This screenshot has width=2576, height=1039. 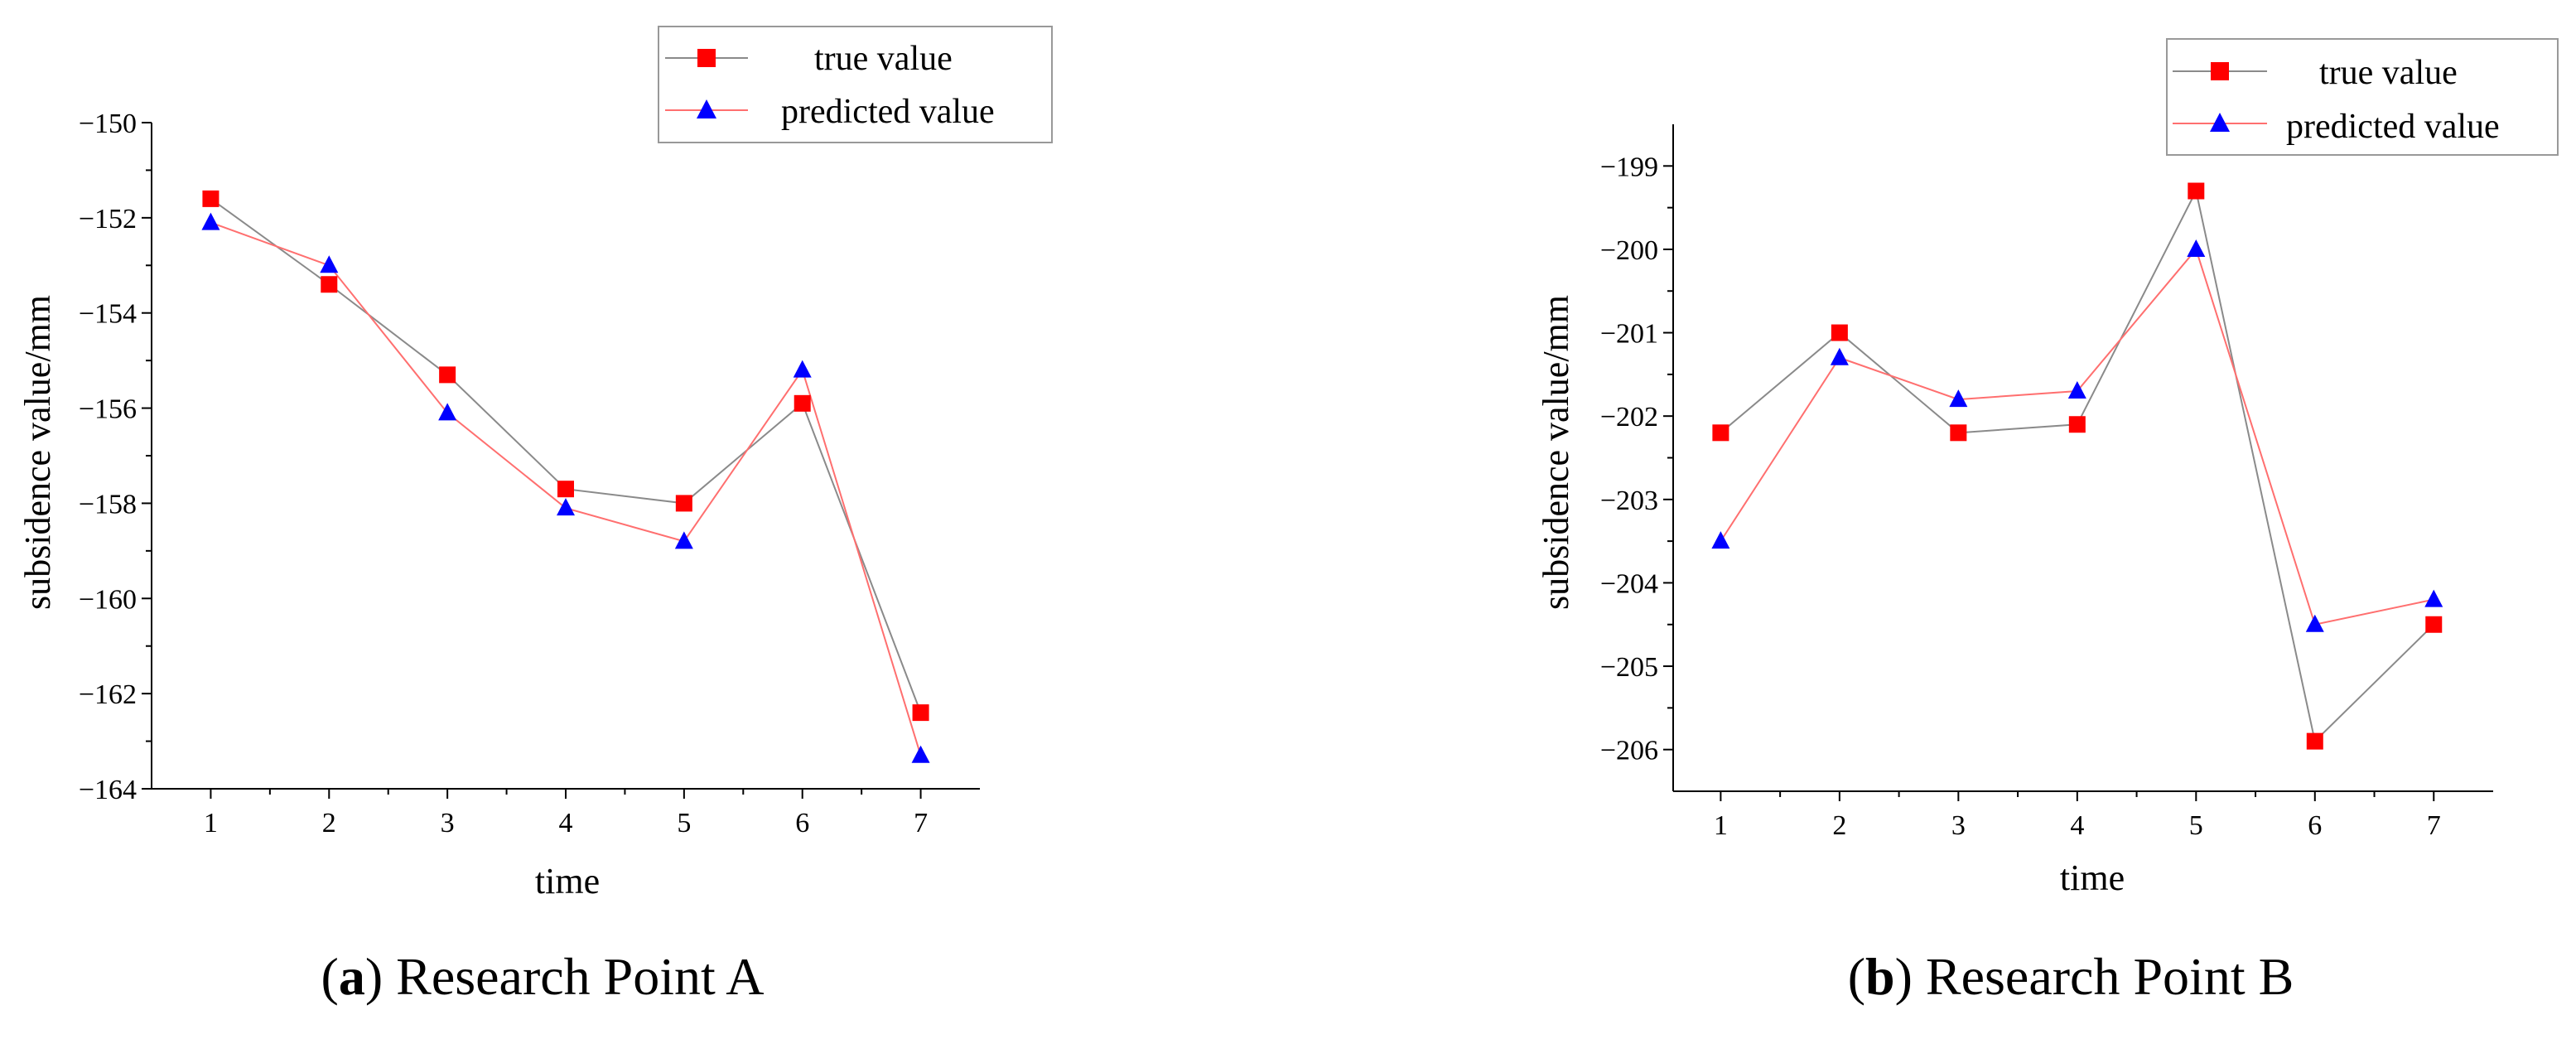 I want to click on chart-a-x-tick-label: 2, so click(x=329, y=823).